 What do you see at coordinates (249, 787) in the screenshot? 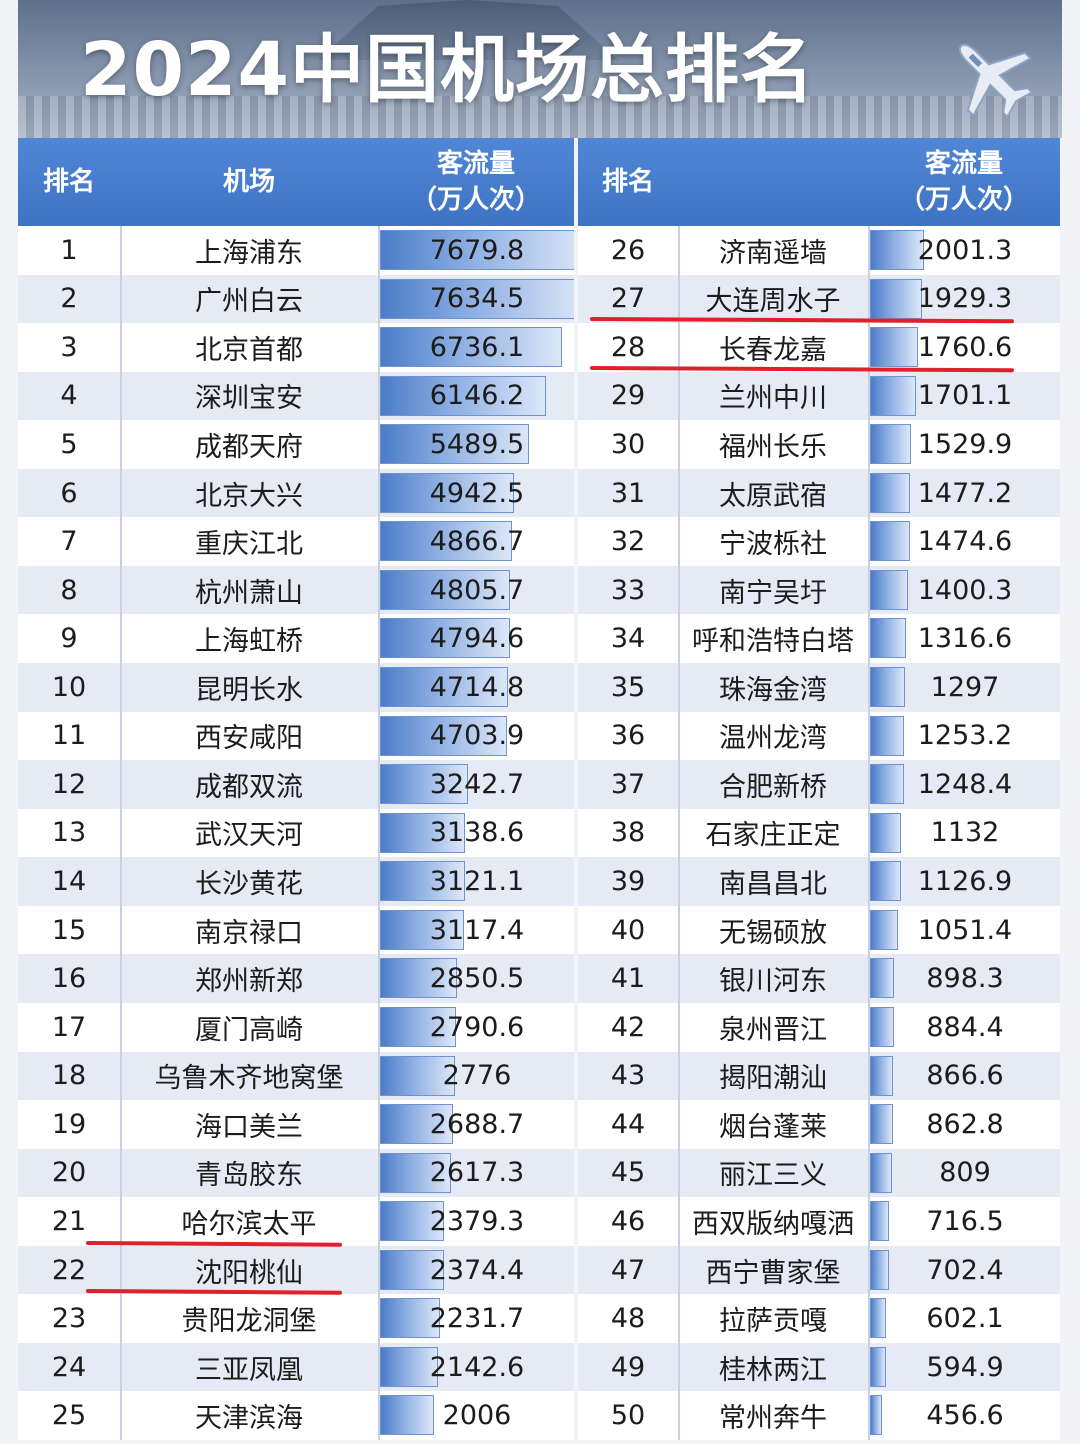
I see `airport-cell: 成都双流` at bounding box center [249, 787].